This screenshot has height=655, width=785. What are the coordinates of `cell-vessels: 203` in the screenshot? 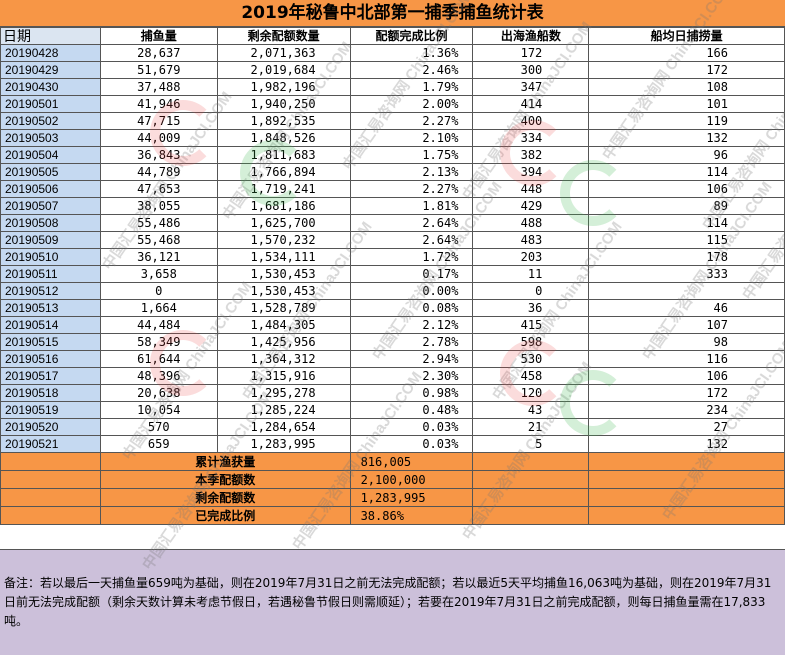 It's located at (531, 257).